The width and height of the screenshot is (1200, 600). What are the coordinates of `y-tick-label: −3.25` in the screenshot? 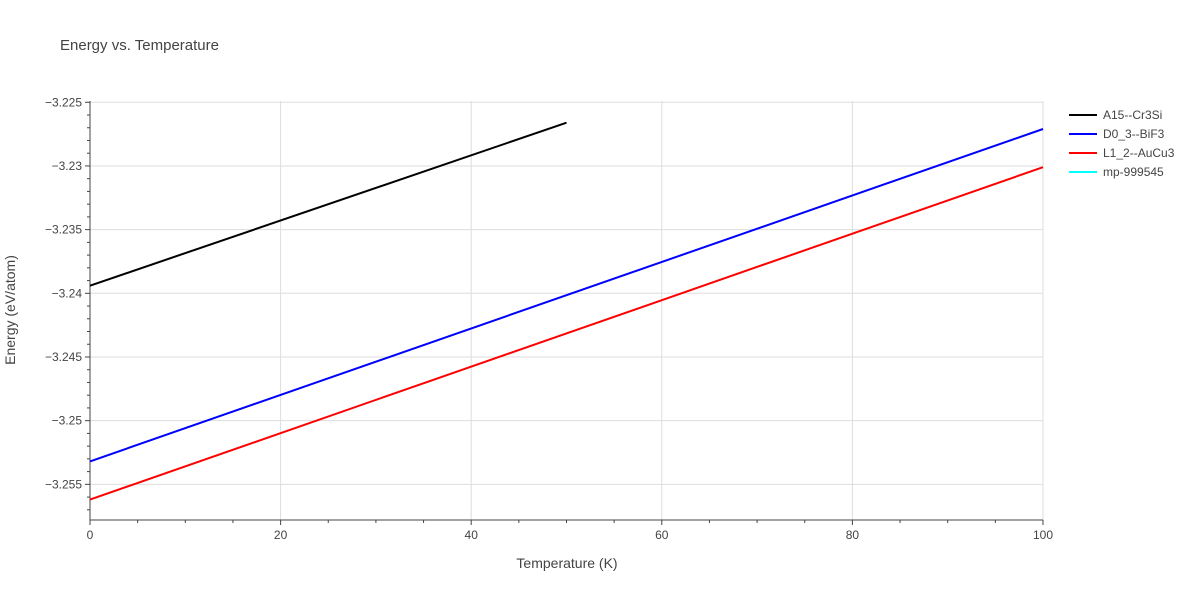 It's located at (67, 421).